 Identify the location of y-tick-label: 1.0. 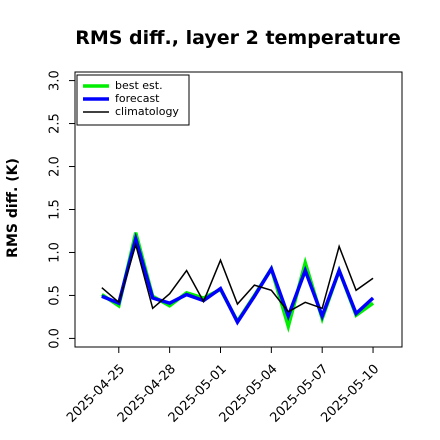
(55, 252).